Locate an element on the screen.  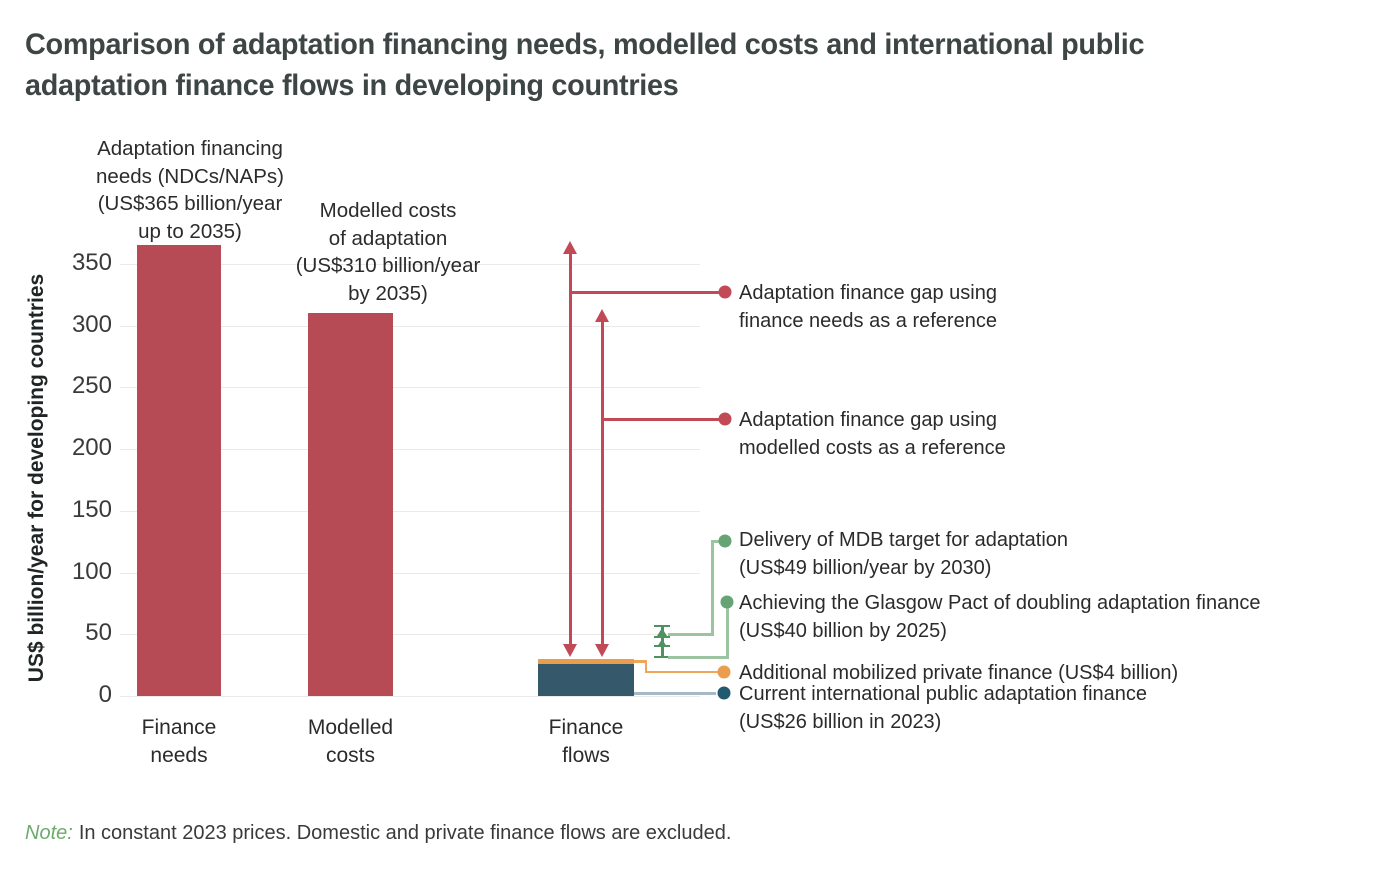
tick-label-350: 350 is located at coordinates (91, 262).